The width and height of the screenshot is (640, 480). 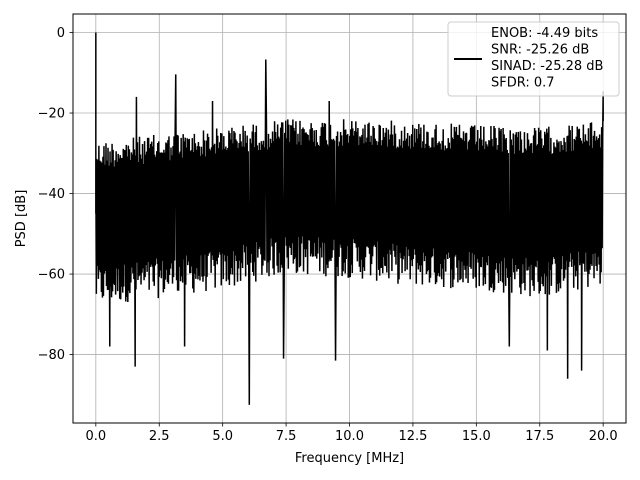 I want to click on legend-entry: SINAD: -25.28 dB, so click(x=547, y=66).